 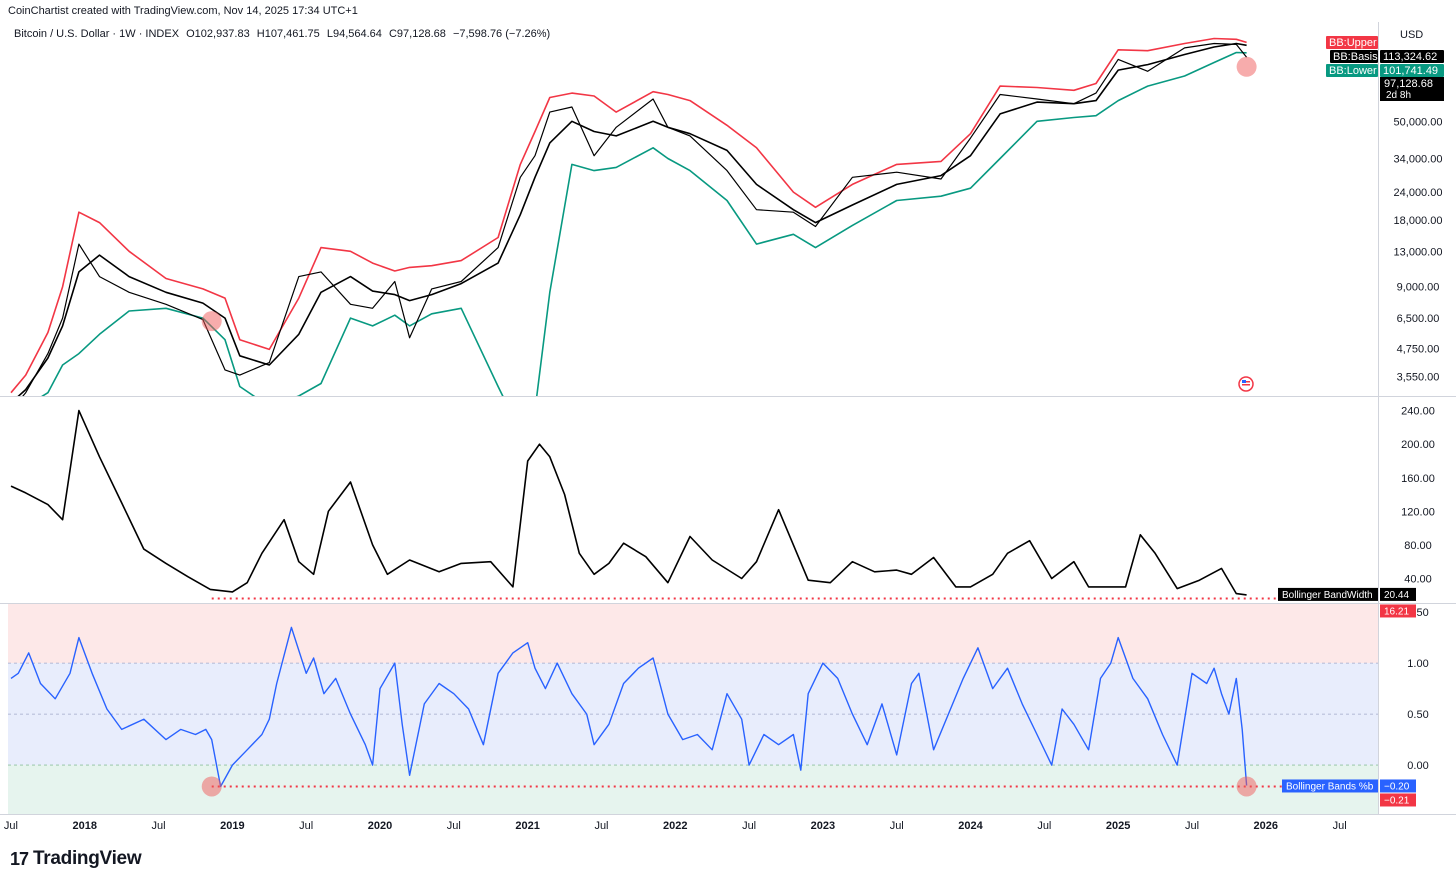 I want to click on ohlc-low: L94,564.64, so click(x=354, y=34).